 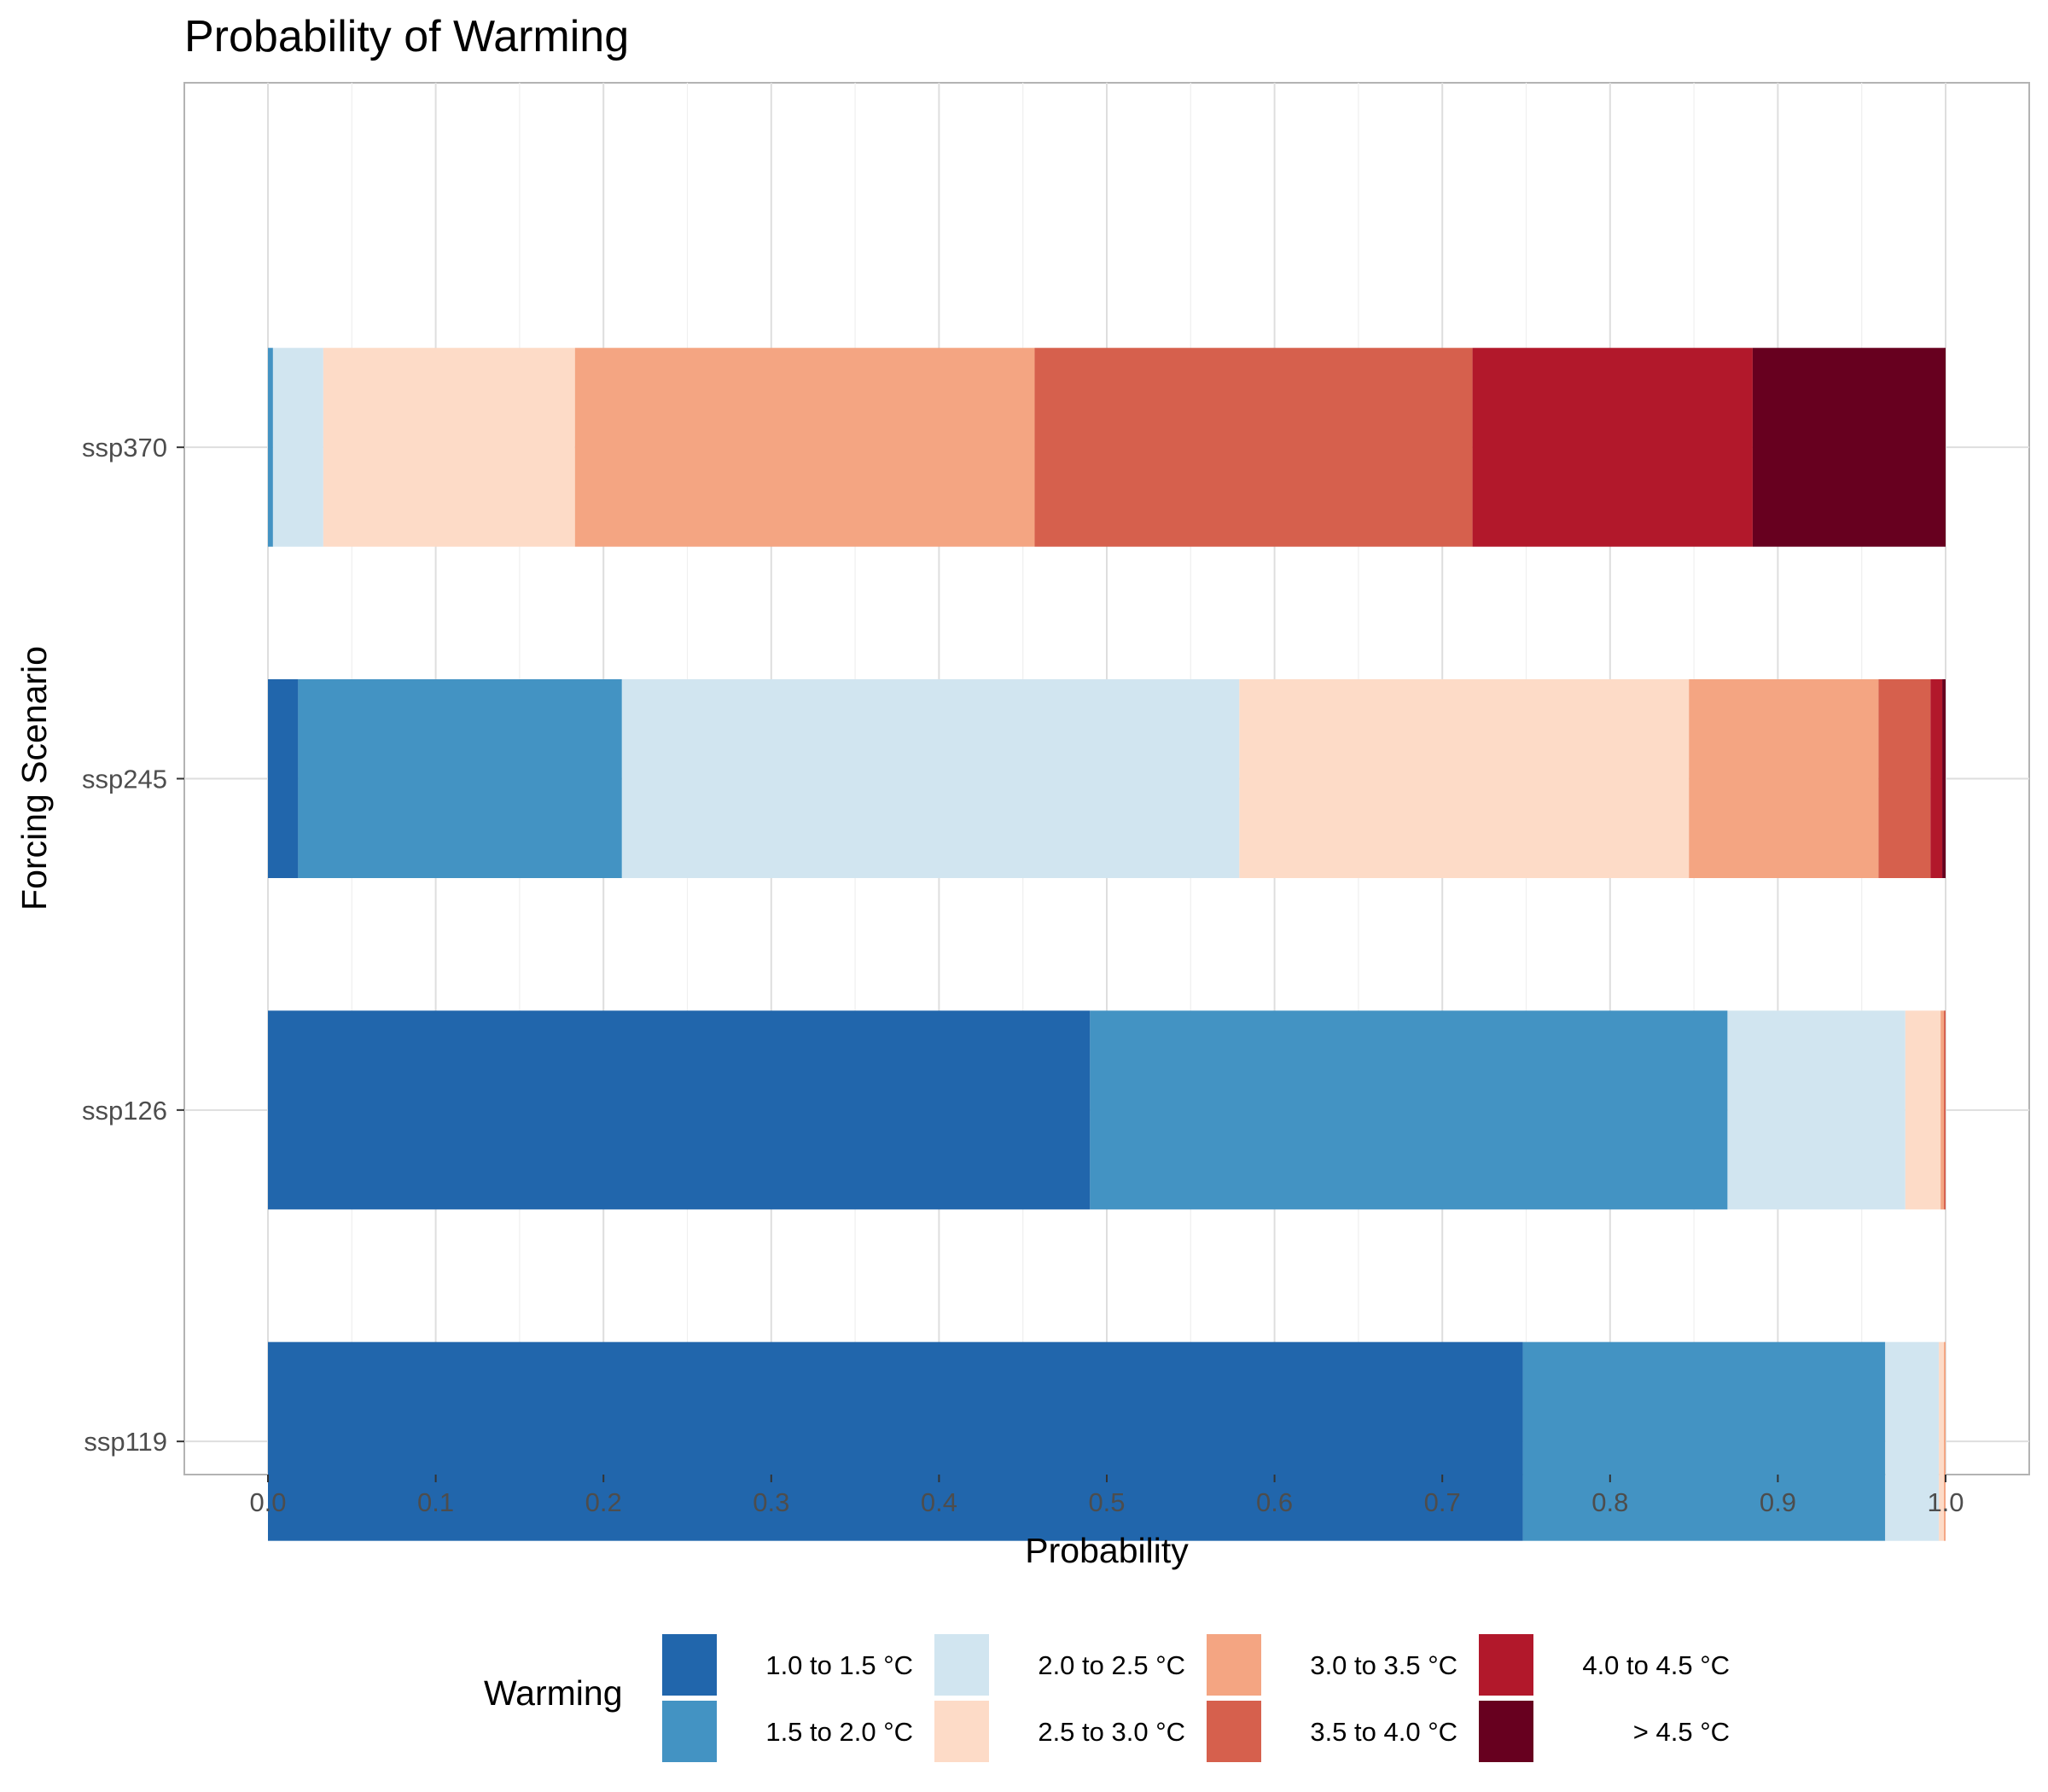 I want to click on x-tick-label: 0.7, so click(x=1442, y=1502).